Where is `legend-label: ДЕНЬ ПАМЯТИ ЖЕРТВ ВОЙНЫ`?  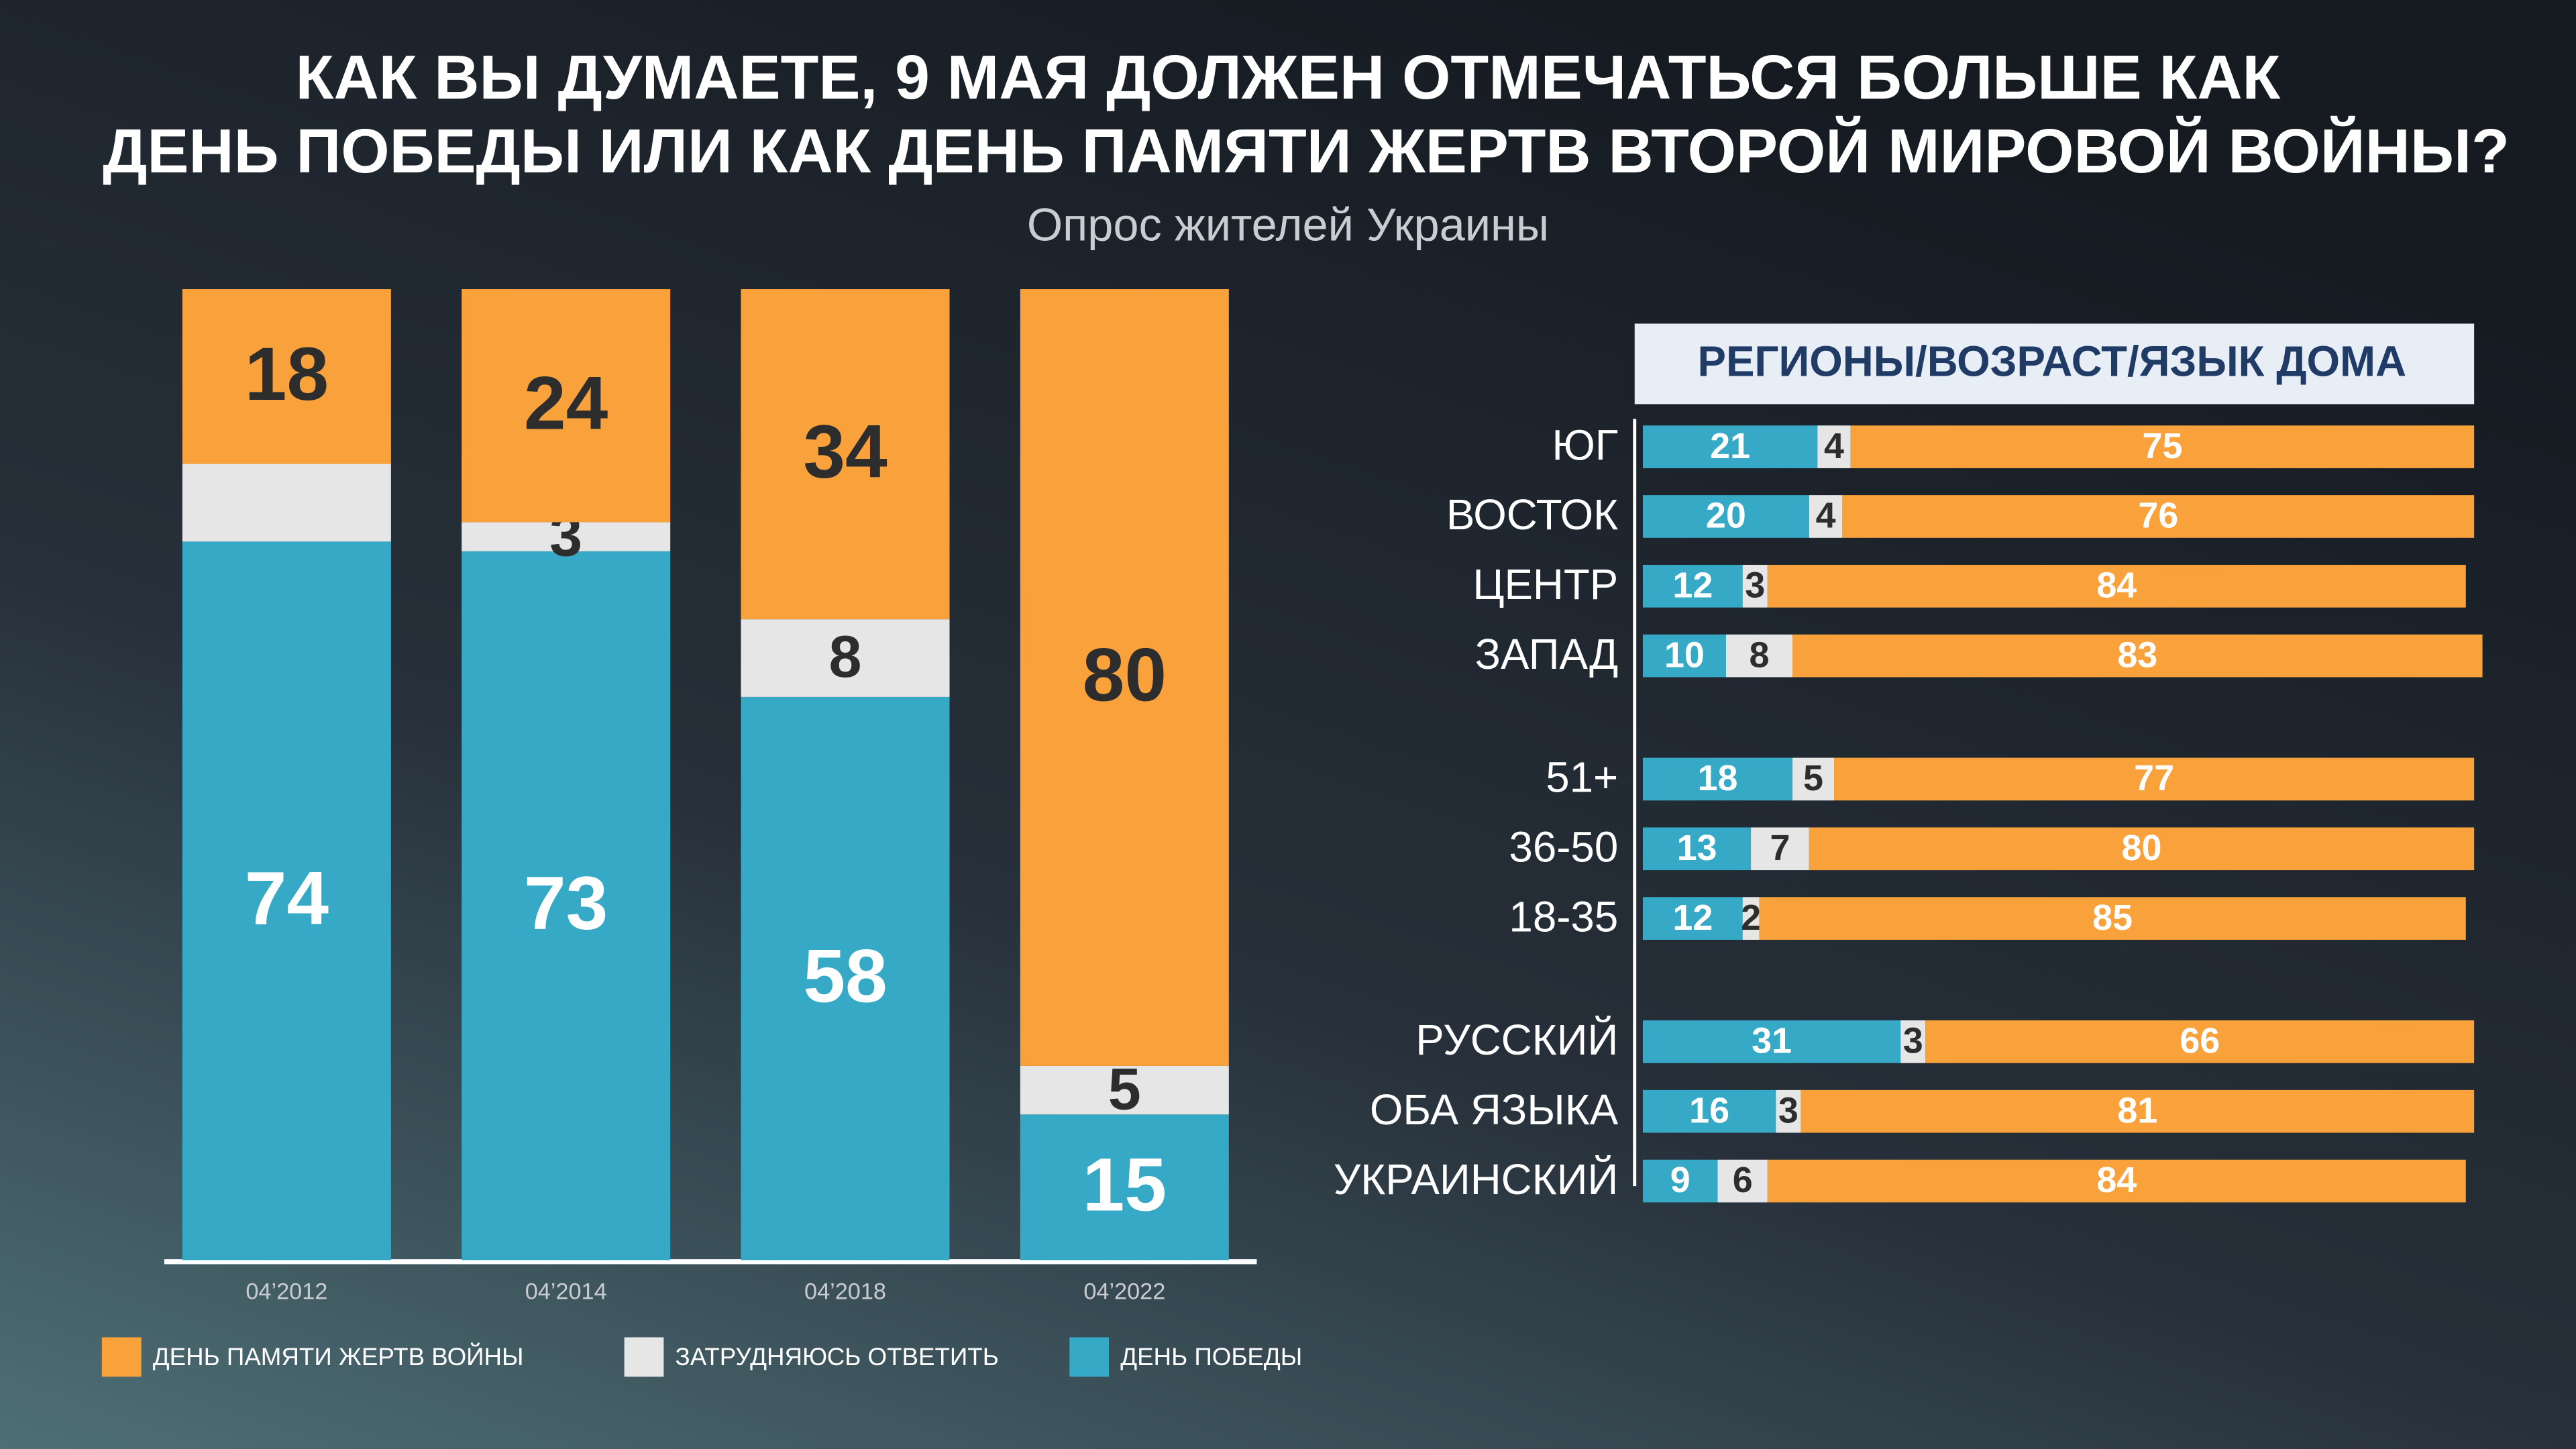 legend-label: ДЕНЬ ПАМЯТИ ЖЕРТВ ВОЙНЫ is located at coordinates (338, 1356).